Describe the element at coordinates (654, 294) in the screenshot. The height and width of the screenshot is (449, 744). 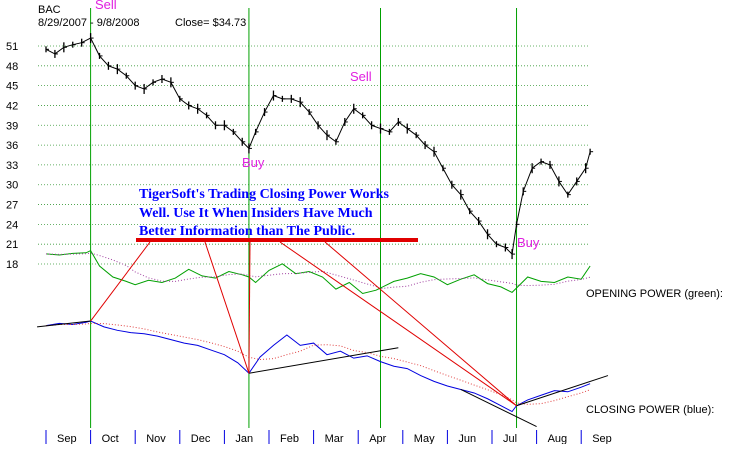
I see `opening-power-label: OPENING POWER (green):` at that location.